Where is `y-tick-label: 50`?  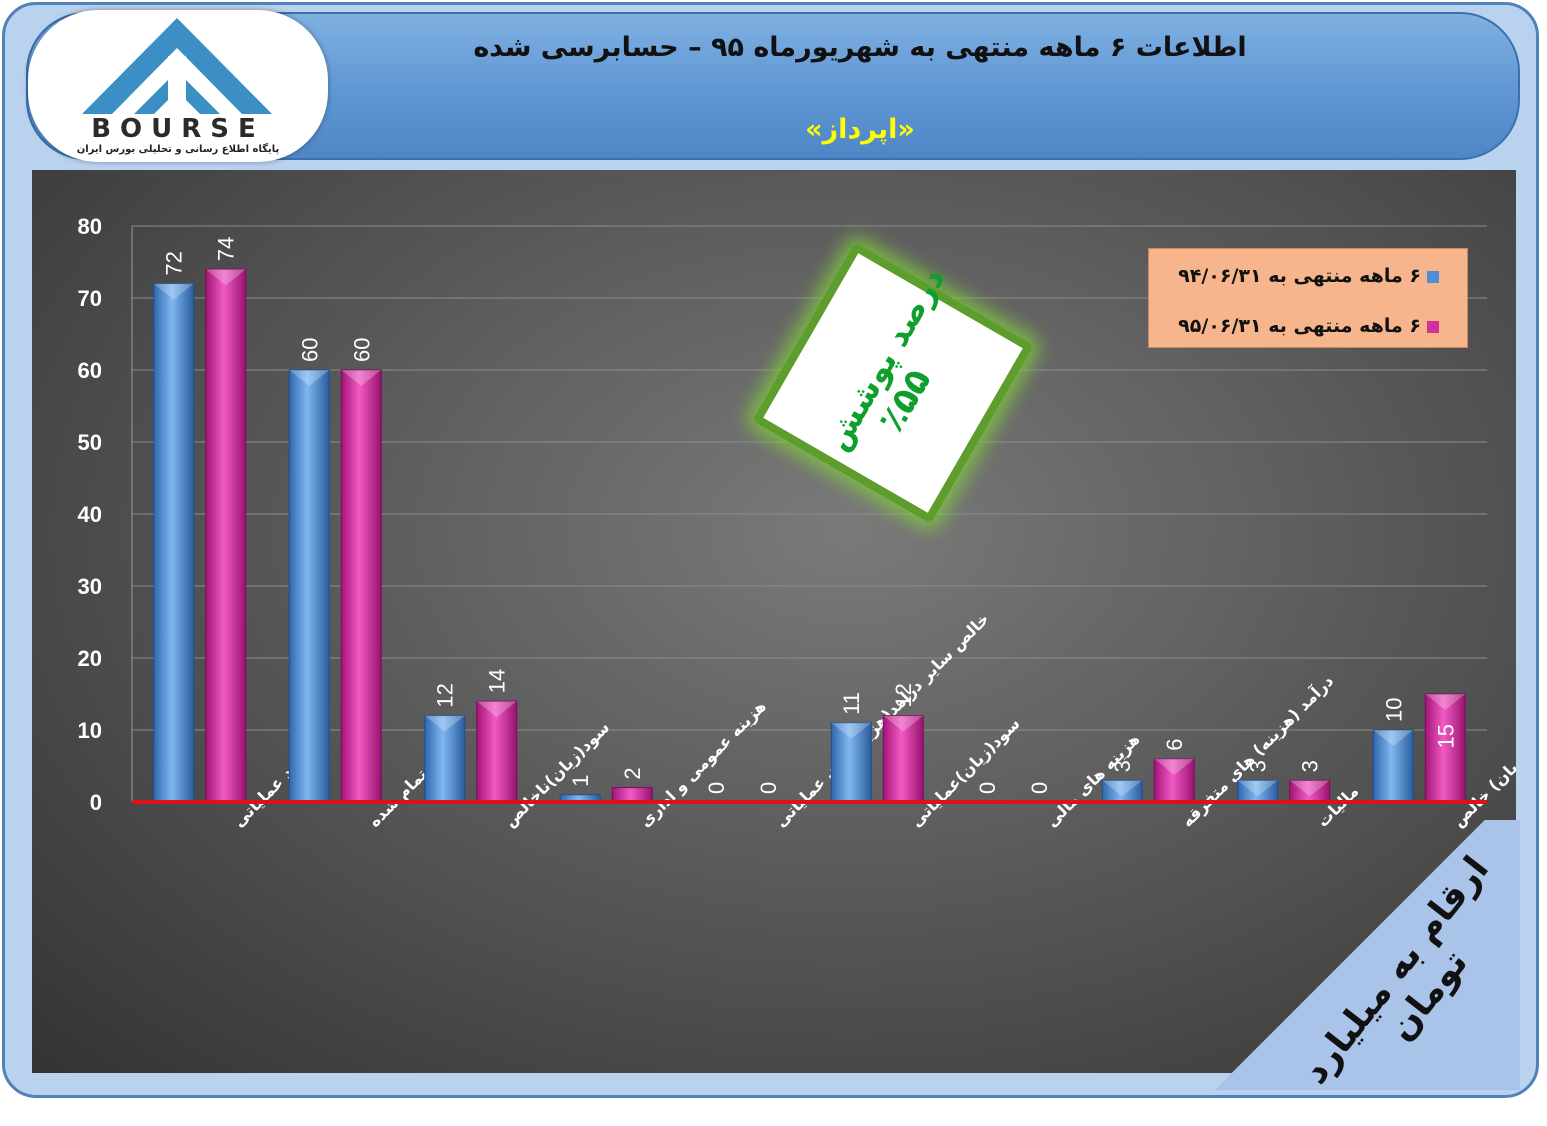
y-tick-label: 50 is located at coordinates (90, 442).